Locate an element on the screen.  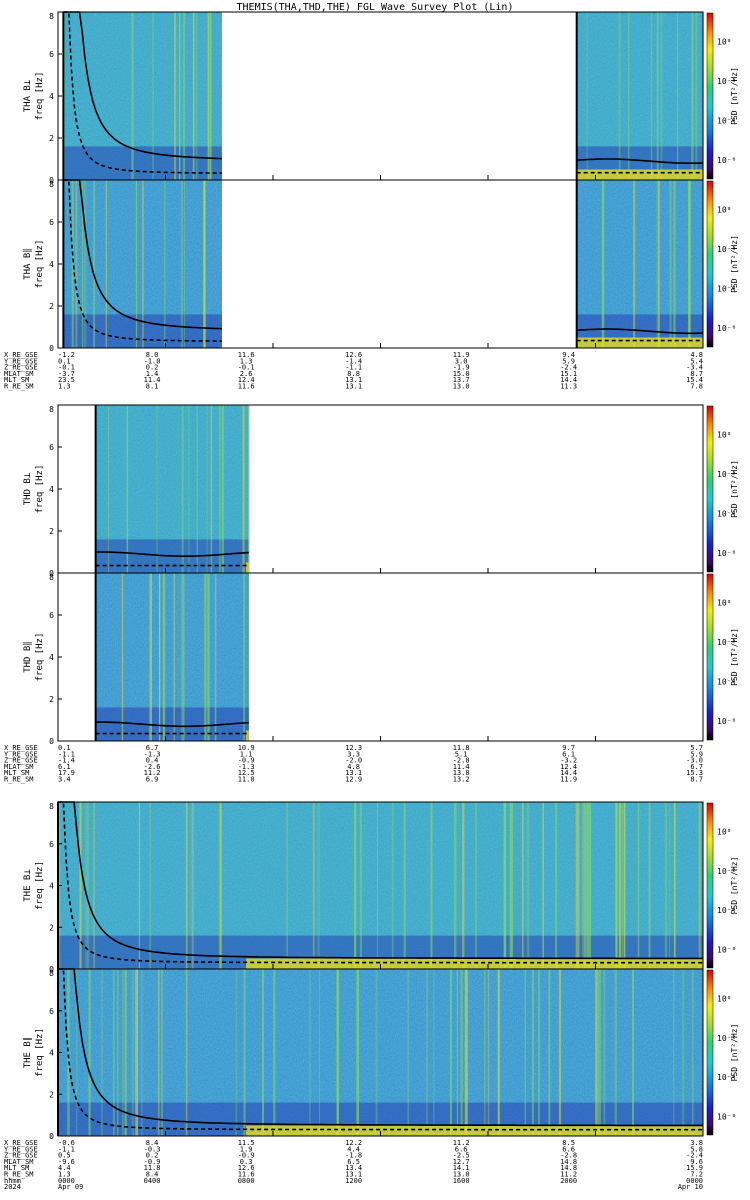
y-tick-label: 8 is located at coordinates (51, 16).